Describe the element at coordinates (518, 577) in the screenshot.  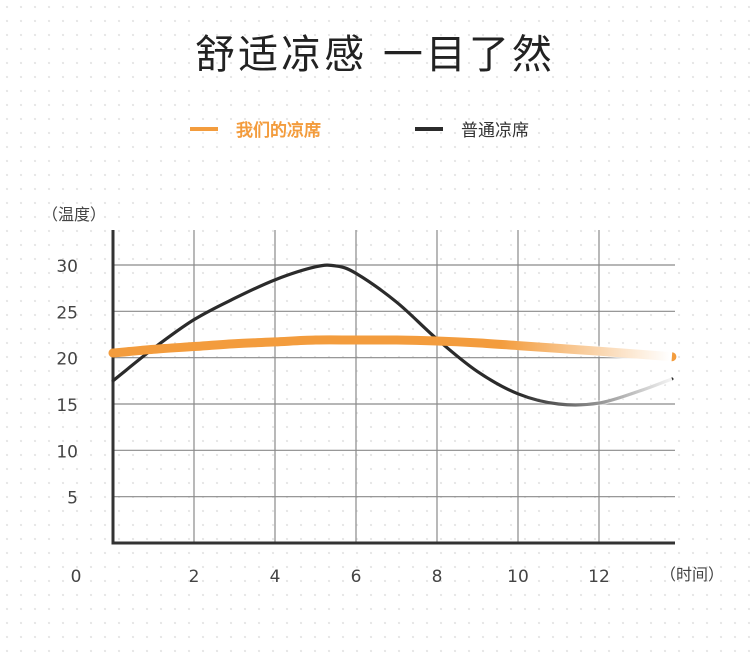
I see `x-tick-label-10: 10` at that location.